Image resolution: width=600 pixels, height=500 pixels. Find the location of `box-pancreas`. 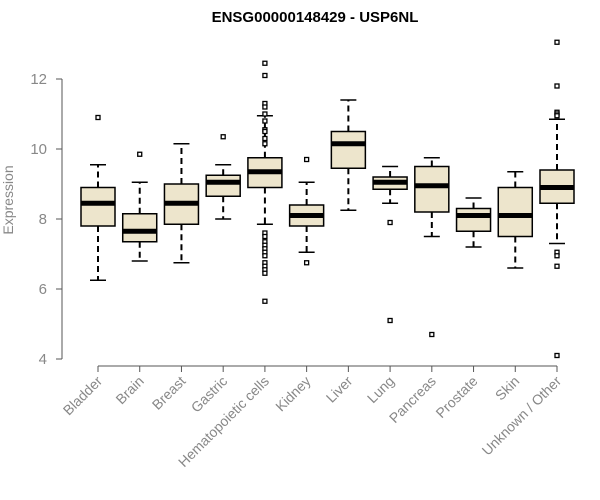

box-pancreas is located at coordinates (432, 247).